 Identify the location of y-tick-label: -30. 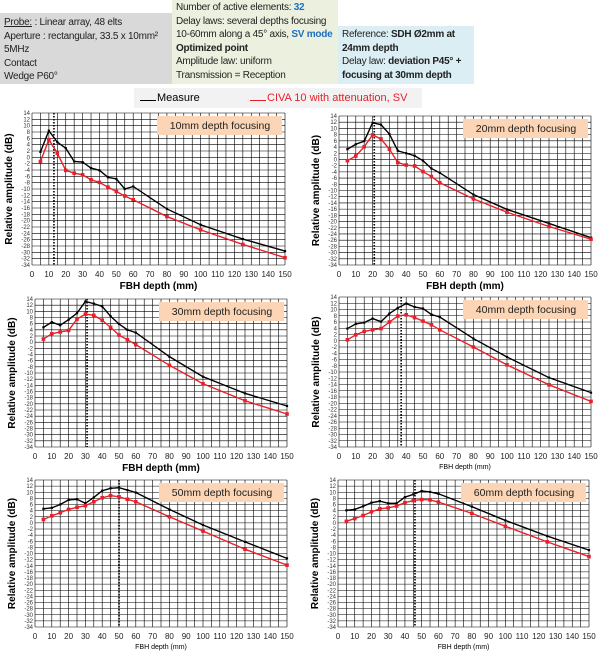
(332, 436).